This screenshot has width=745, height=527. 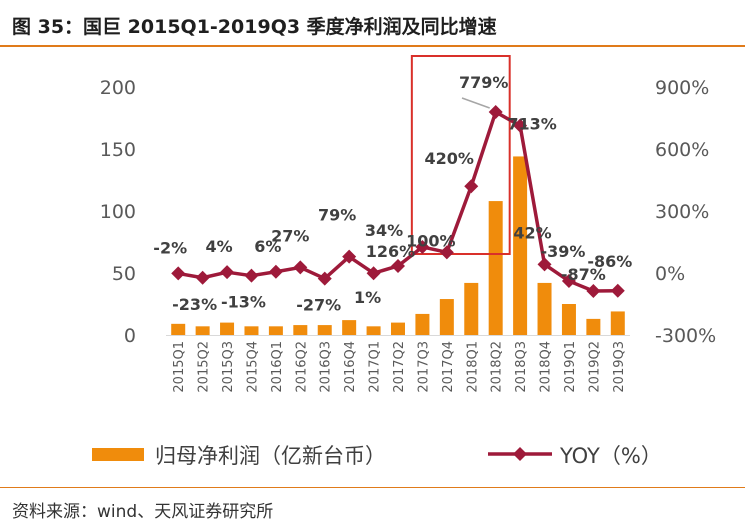 What do you see at coordinates (318, 305) in the screenshot?
I see `yoy-data-label: -27%` at bounding box center [318, 305].